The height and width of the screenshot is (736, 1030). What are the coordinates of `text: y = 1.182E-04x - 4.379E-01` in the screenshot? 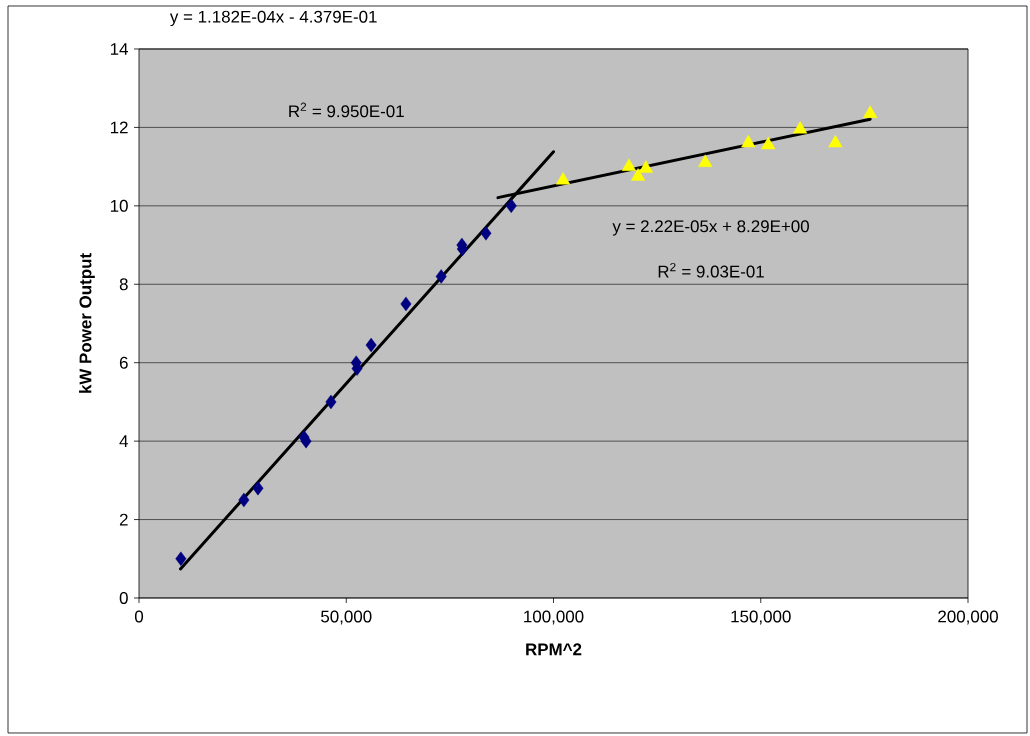 It's located at (273, 18).